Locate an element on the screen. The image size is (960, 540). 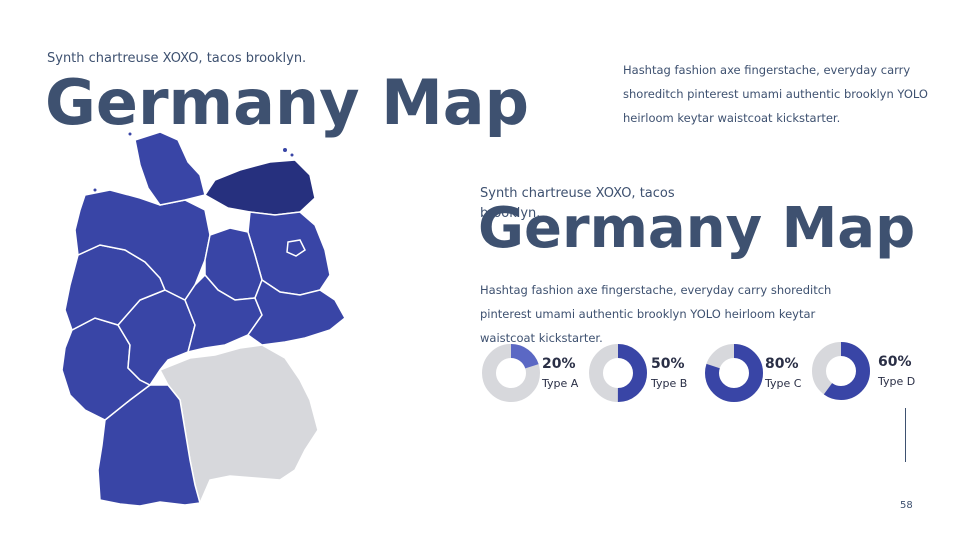
donut-fill-type-d is located at coordinates (841, 371).